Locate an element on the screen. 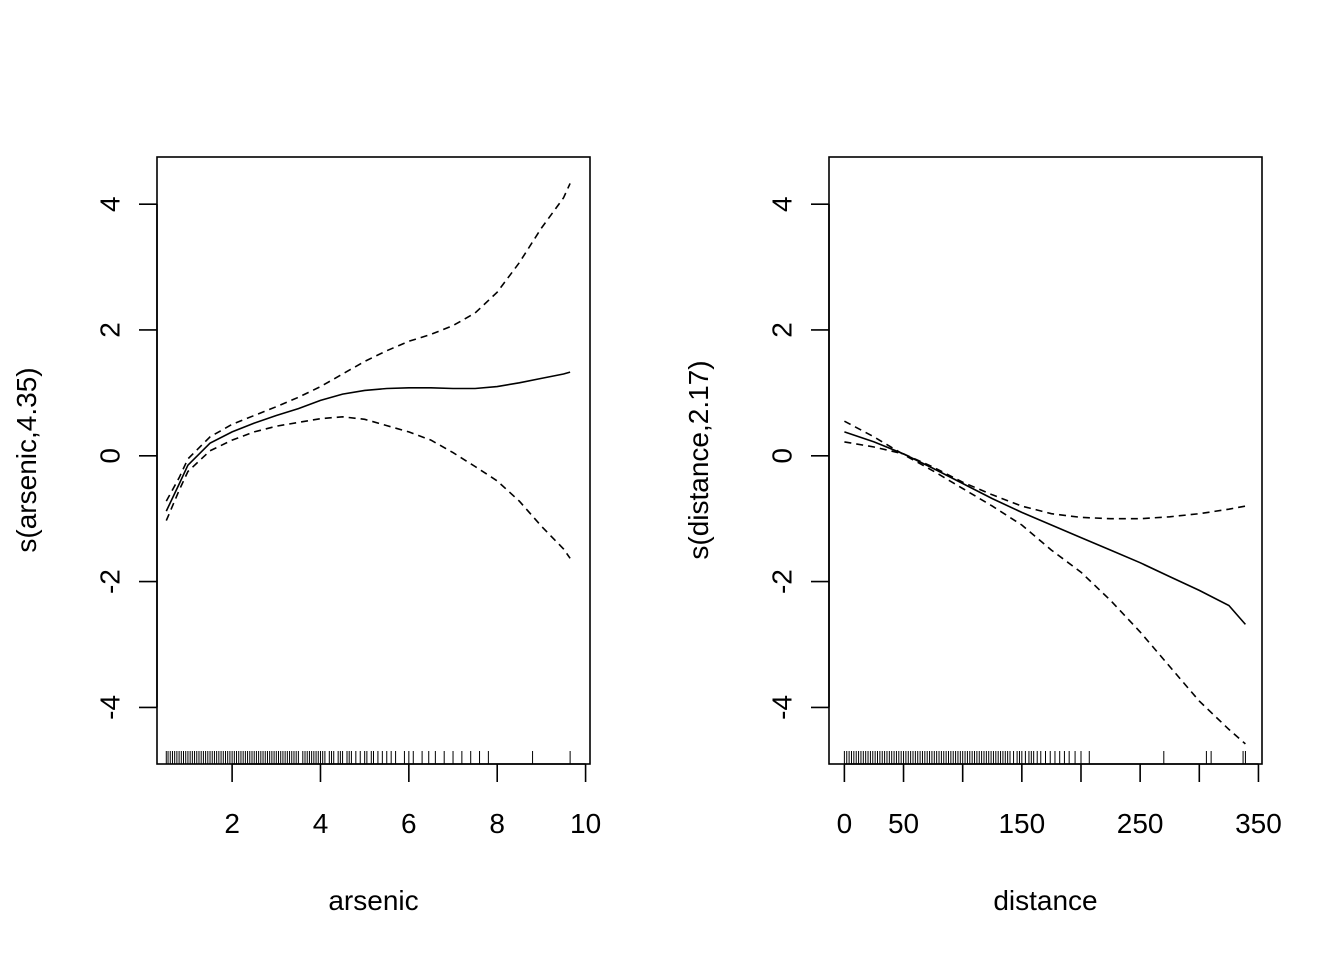  rug-arsenic is located at coordinates (368, 757).